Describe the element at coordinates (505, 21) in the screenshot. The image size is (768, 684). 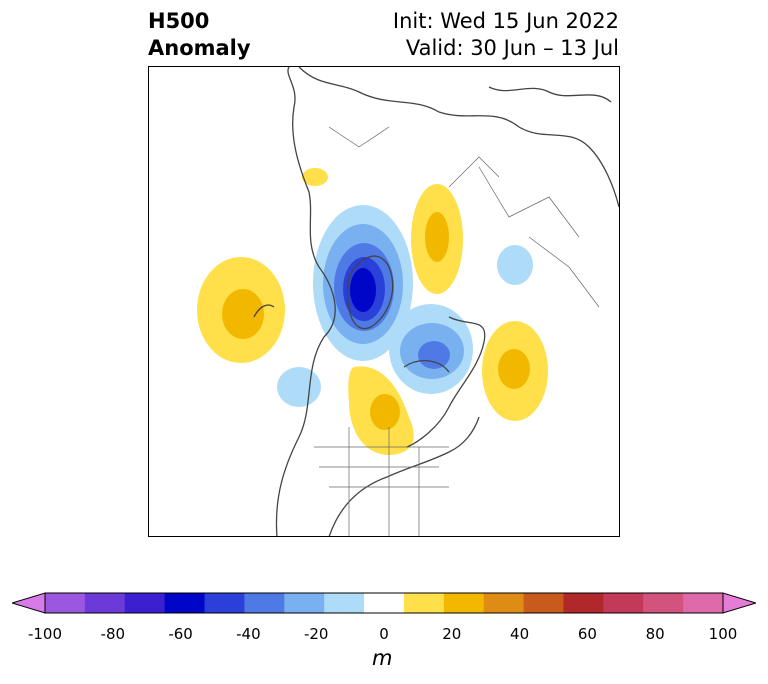
I see `init-date-label: Init: Wed 15 Jun 2022` at that location.